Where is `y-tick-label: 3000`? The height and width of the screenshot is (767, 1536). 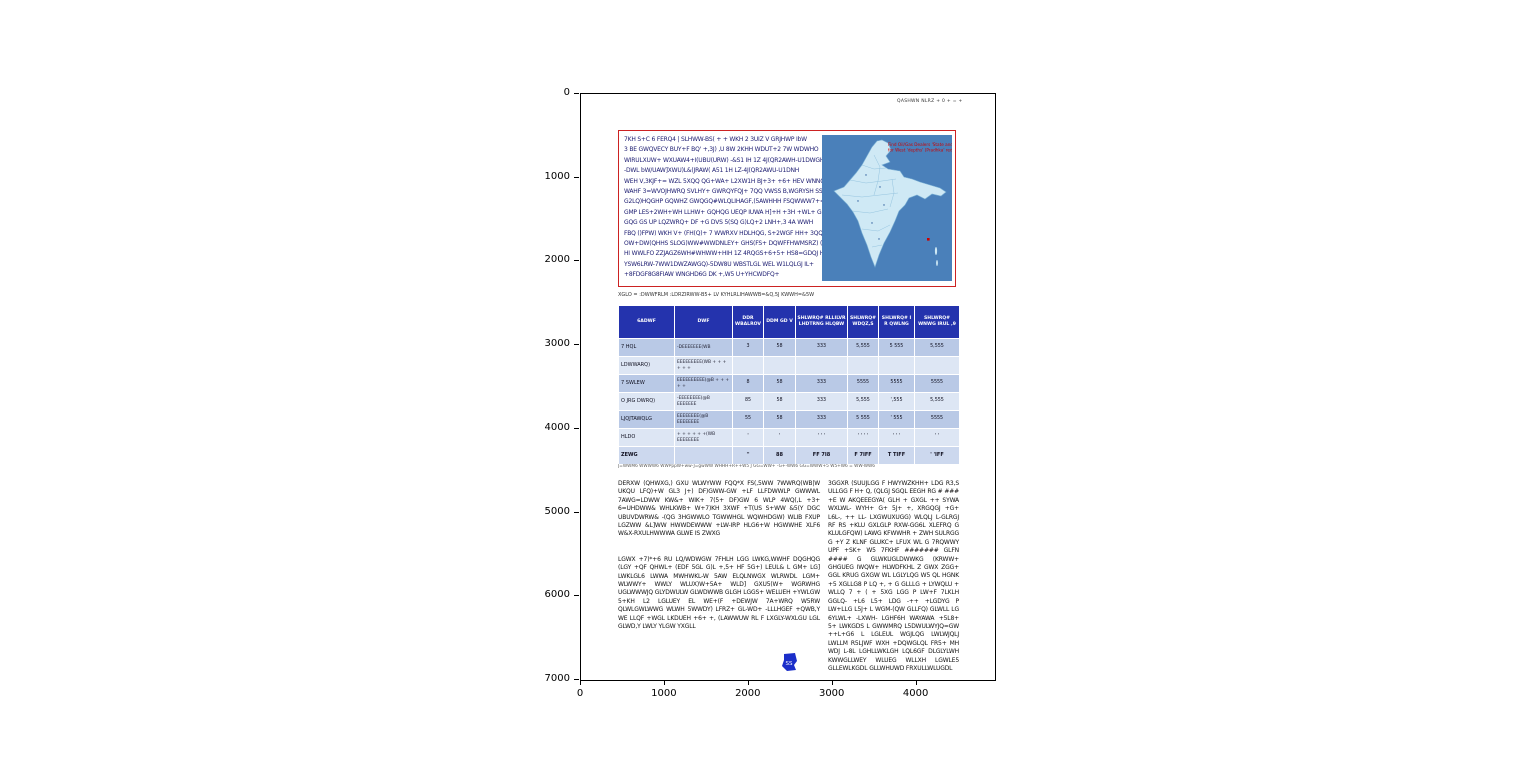
y-tick-label: 3000 is located at coordinates (557, 344).